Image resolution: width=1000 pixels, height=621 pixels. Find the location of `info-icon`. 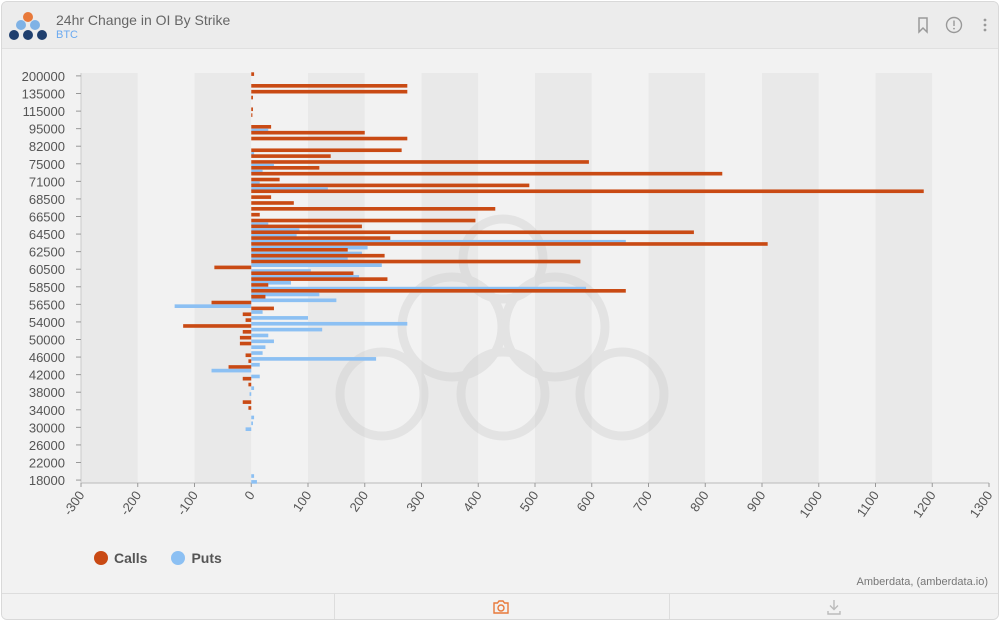

info-icon is located at coordinates (954, 25).